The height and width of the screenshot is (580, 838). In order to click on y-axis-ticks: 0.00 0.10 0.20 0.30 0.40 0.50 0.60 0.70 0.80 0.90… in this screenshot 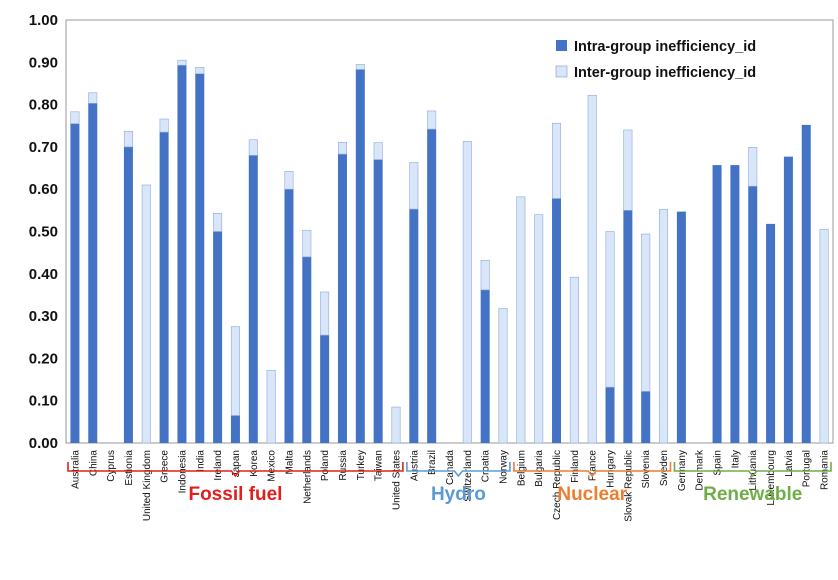, I will do `click(43, 232)`.